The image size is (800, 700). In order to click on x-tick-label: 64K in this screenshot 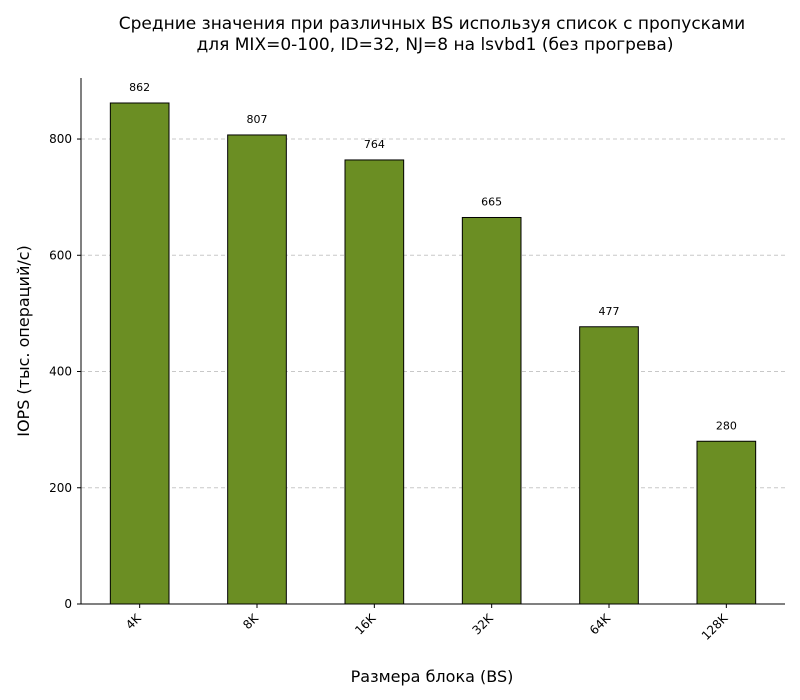, I will do `click(600, 623)`.